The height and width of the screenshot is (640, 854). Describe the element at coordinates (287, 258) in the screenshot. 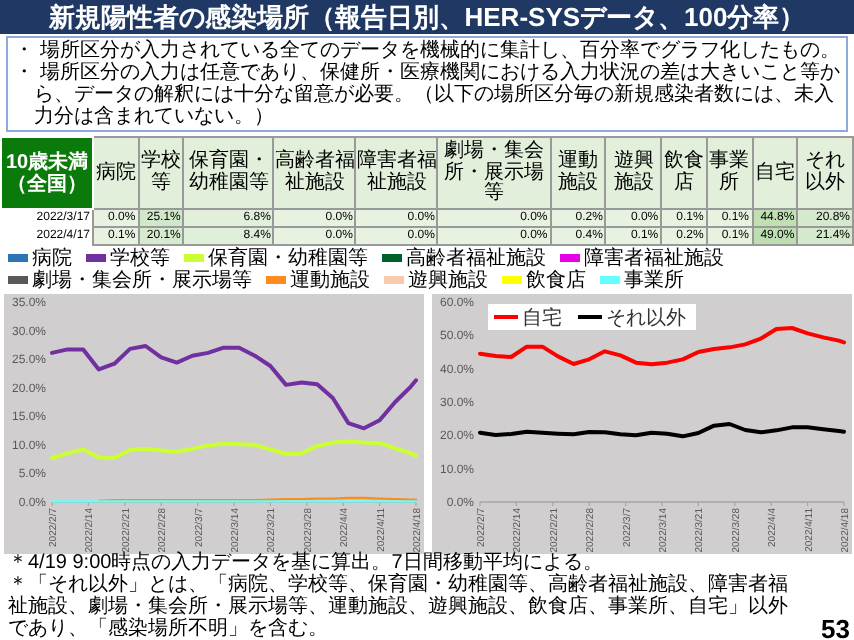

I see `legend-label: 保育園・幼稚園等` at that location.